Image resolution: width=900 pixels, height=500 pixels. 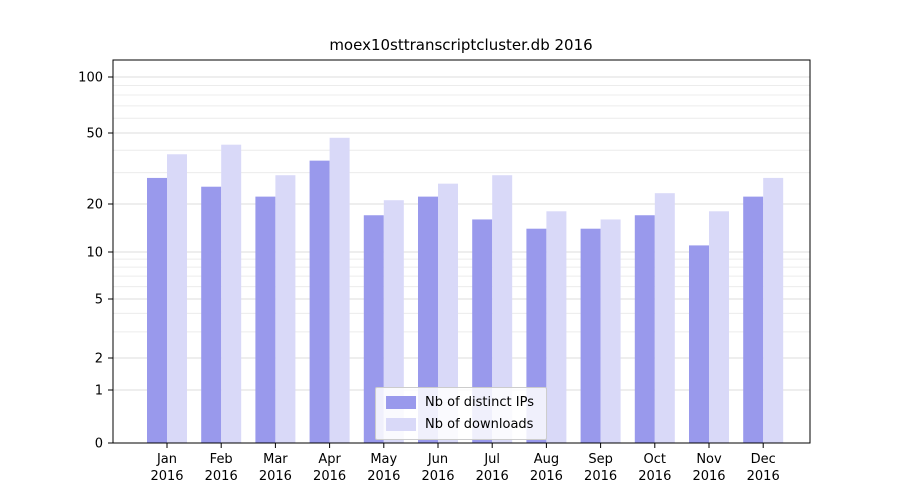 What do you see at coordinates (428, 319) in the screenshot?
I see `bar-distinct-ips-jun` at bounding box center [428, 319].